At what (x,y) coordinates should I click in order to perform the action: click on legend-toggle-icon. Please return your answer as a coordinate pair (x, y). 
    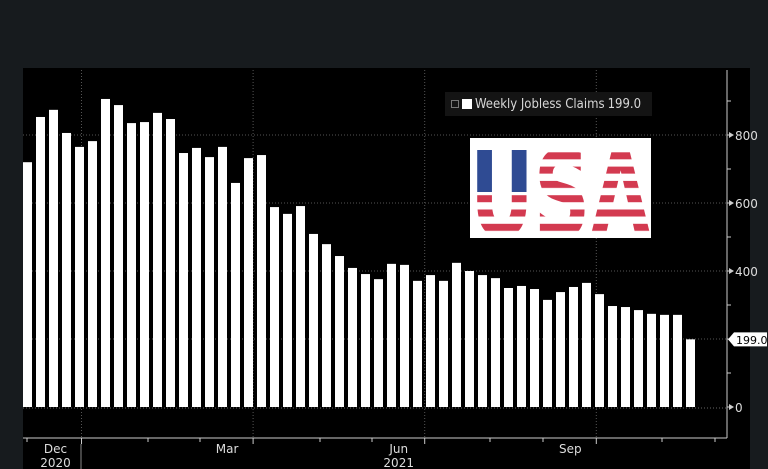
    Looking at the image, I should click on (455, 104).